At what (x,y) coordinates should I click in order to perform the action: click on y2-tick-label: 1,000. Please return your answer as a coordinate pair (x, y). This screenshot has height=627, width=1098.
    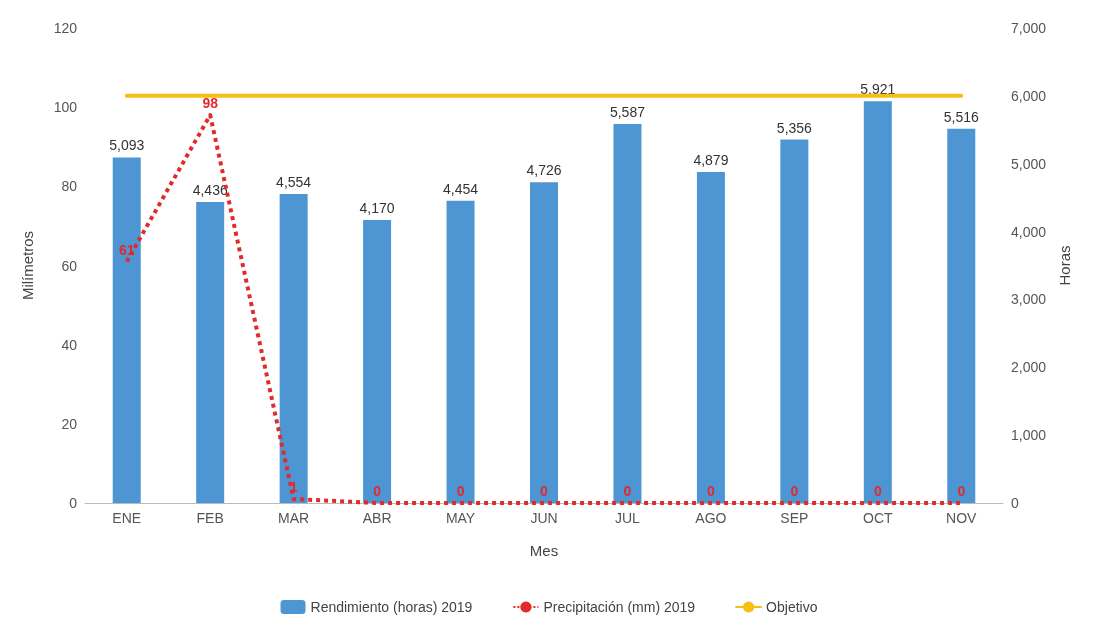
    Looking at the image, I should click on (1029, 435).